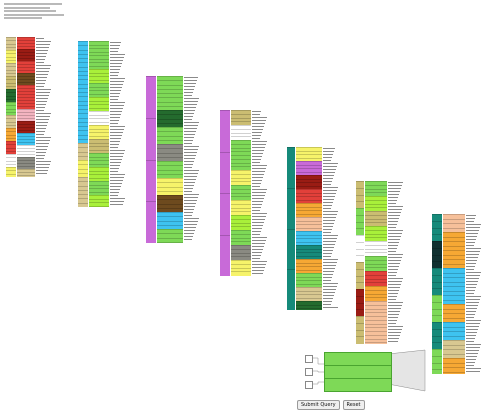 The image size is (494, 413). I want to click on alignment-panel, so click(457, 294).